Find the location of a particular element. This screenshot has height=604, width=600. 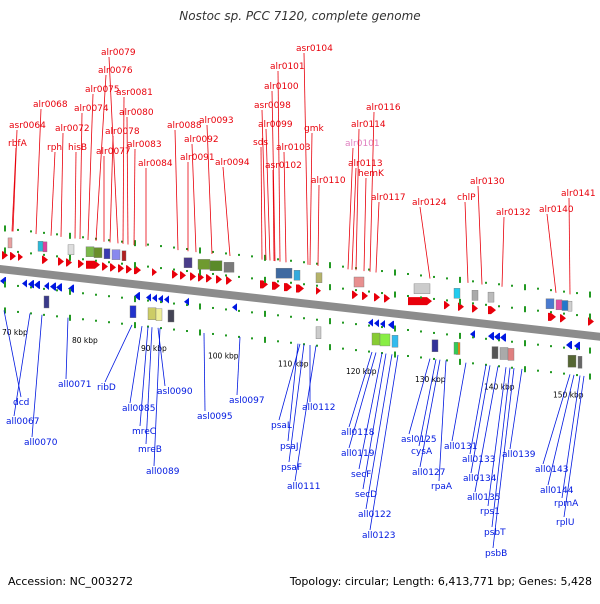

top-gene-label: alr0076 is located at coordinates (115, 71).